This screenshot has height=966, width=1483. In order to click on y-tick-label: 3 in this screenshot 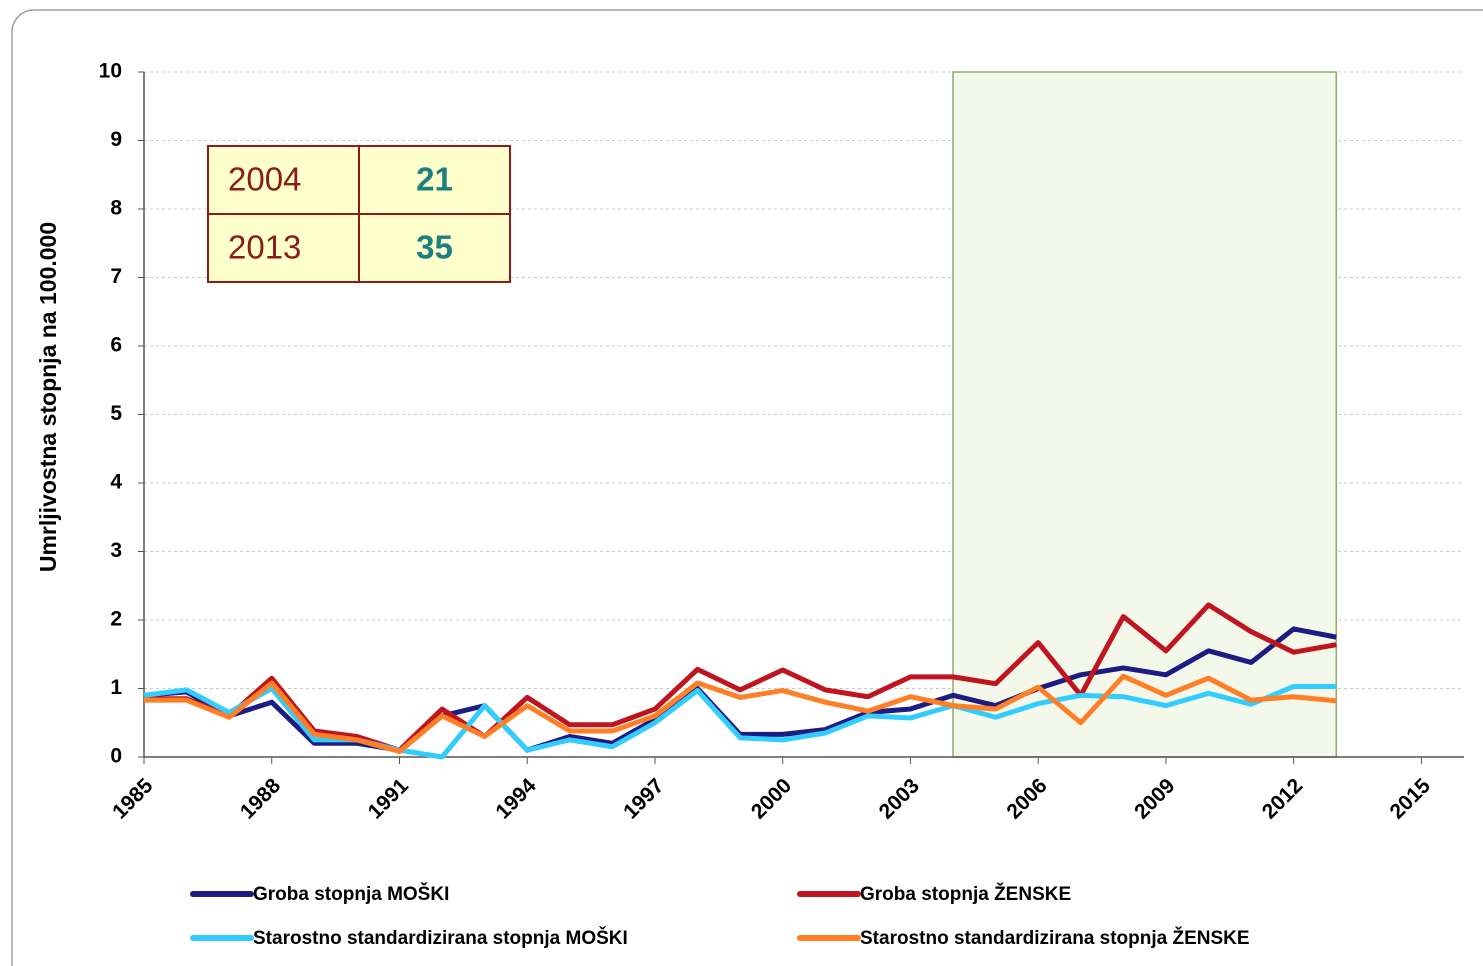, I will do `click(116, 550)`.